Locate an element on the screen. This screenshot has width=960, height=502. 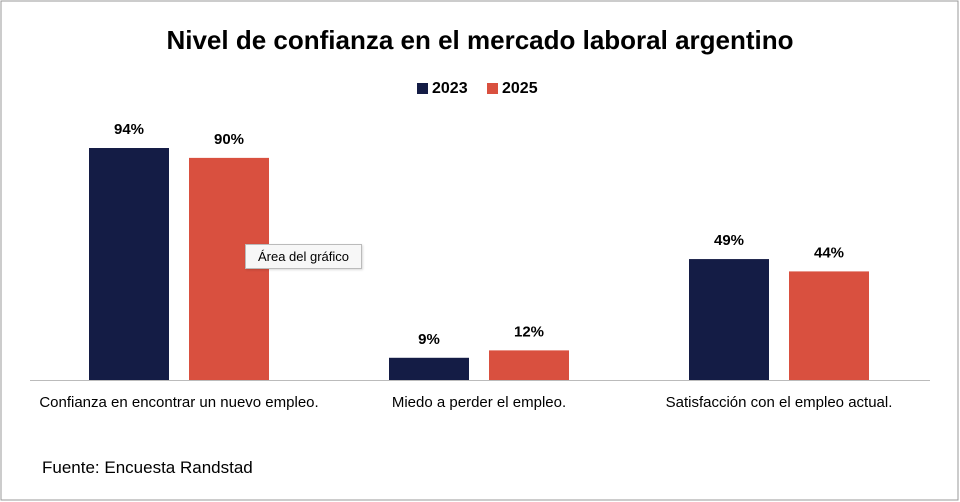
value-label: 94% is located at coordinates (129, 129).